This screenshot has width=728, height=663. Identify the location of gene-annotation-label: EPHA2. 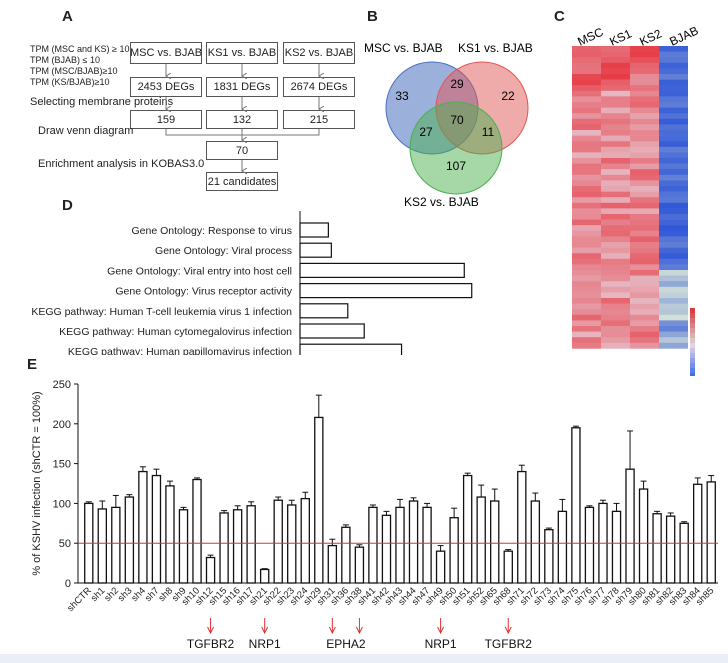
(346, 644).